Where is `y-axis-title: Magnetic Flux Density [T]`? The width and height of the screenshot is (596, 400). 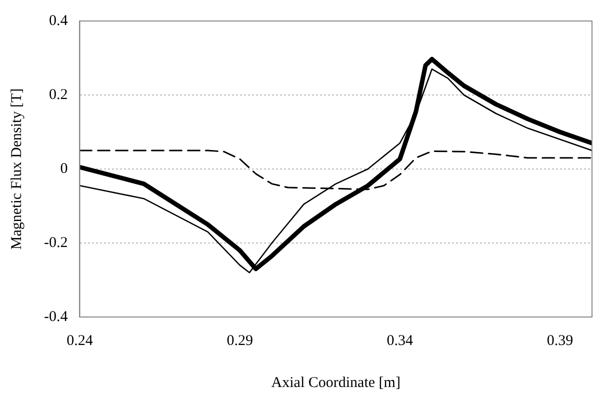 y-axis-title: Magnetic Flux Density [T] is located at coordinates (16, 169).